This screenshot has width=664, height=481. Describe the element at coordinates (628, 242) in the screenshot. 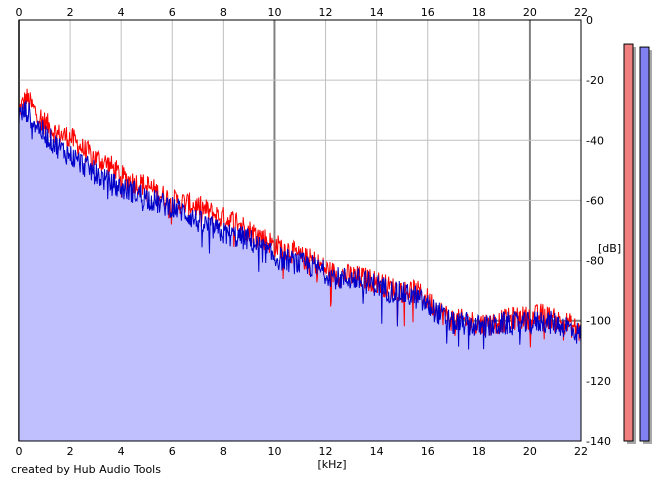

I see `level-meter-left` at that location.